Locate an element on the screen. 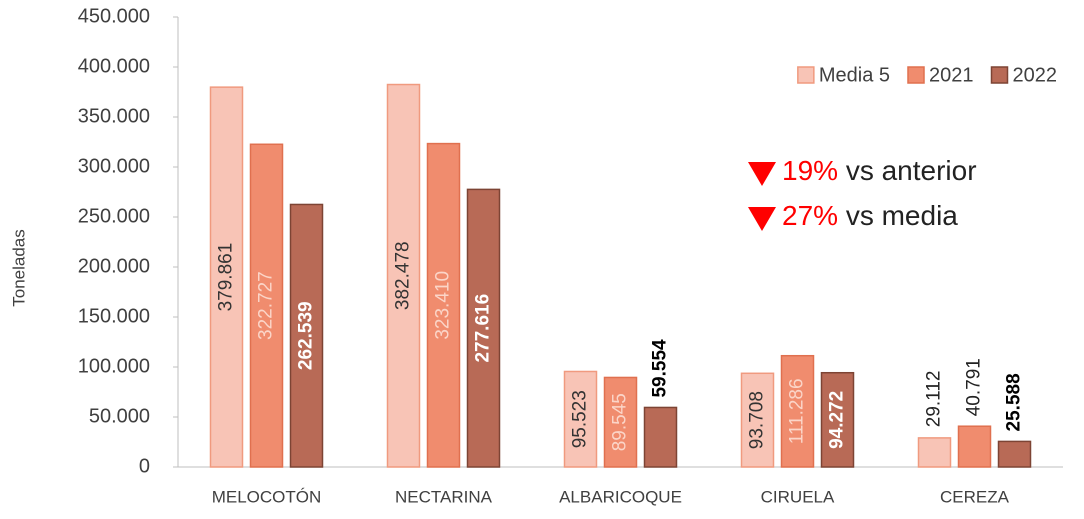 Image resolution: width=1084 pixels, height=519 pixels. y-tick-label: 0 is located at coordinates (144, 466).